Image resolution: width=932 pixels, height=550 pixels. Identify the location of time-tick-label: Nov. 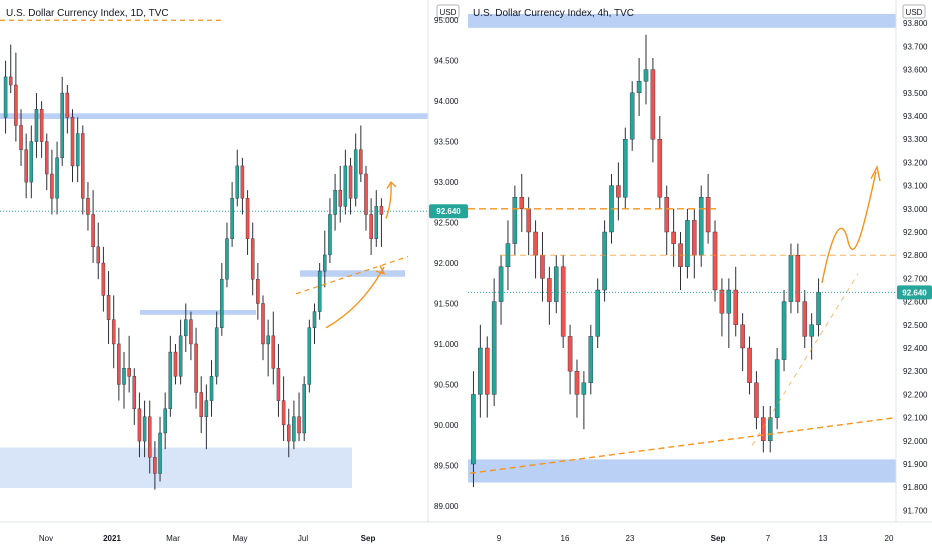
(46, 538).